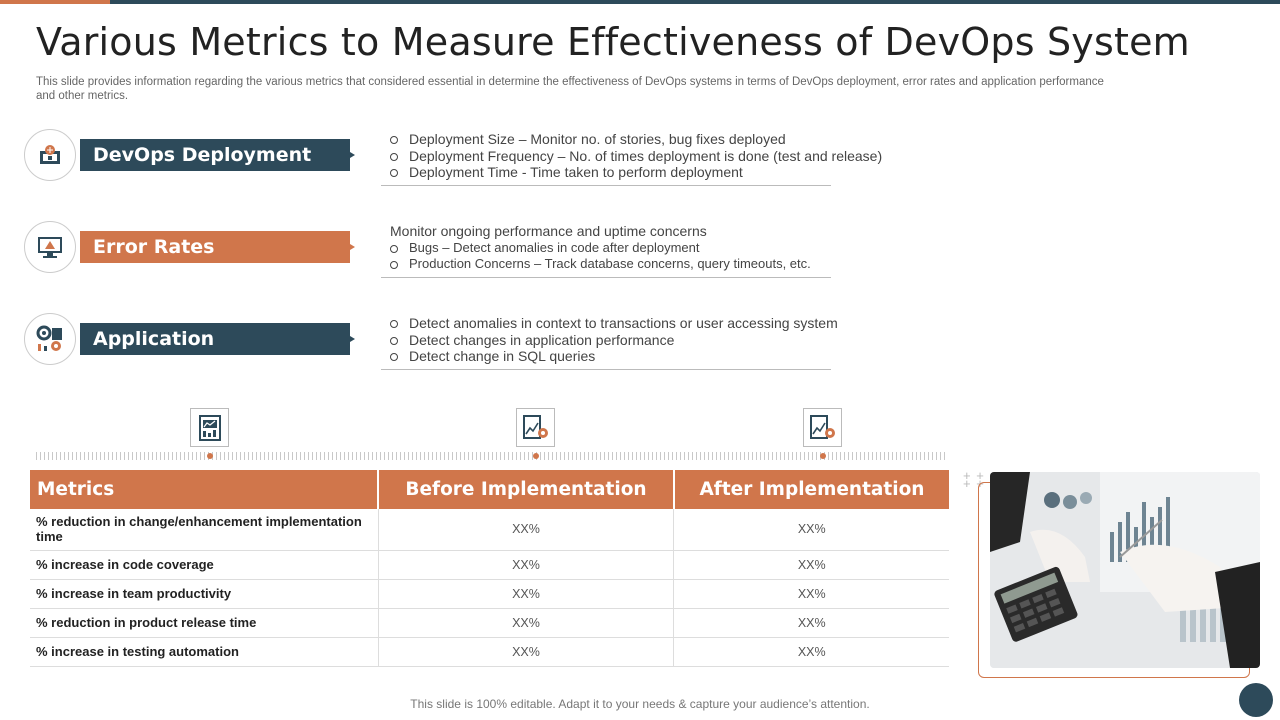 This screenshot has width=1280, height=720. What do you see at coordinates (217, 352) in the screenshot?
I see `metric-label-application-performance: Application Performance` at bounding box center [217, 352].